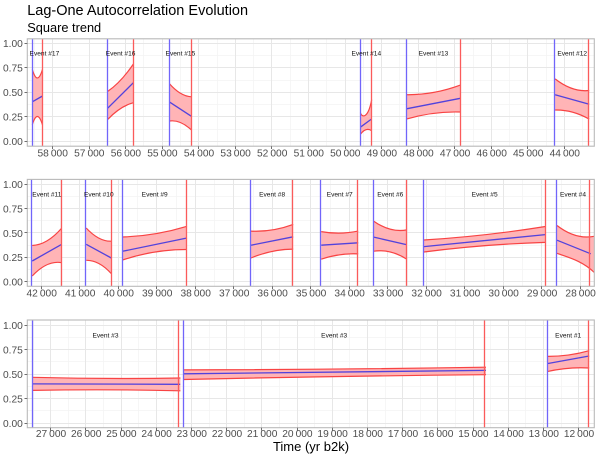  What do you see at coordinates (340, 195) in the screenshot?
I see `svg-text: Event #7` at bounding box center [340, 195].